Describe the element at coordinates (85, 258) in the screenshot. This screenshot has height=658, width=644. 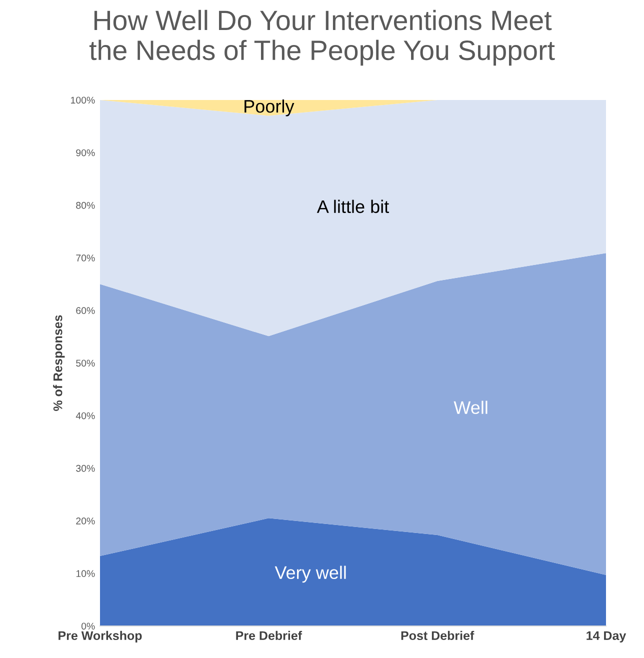
I see `y-tick-label: 70%` at that location.